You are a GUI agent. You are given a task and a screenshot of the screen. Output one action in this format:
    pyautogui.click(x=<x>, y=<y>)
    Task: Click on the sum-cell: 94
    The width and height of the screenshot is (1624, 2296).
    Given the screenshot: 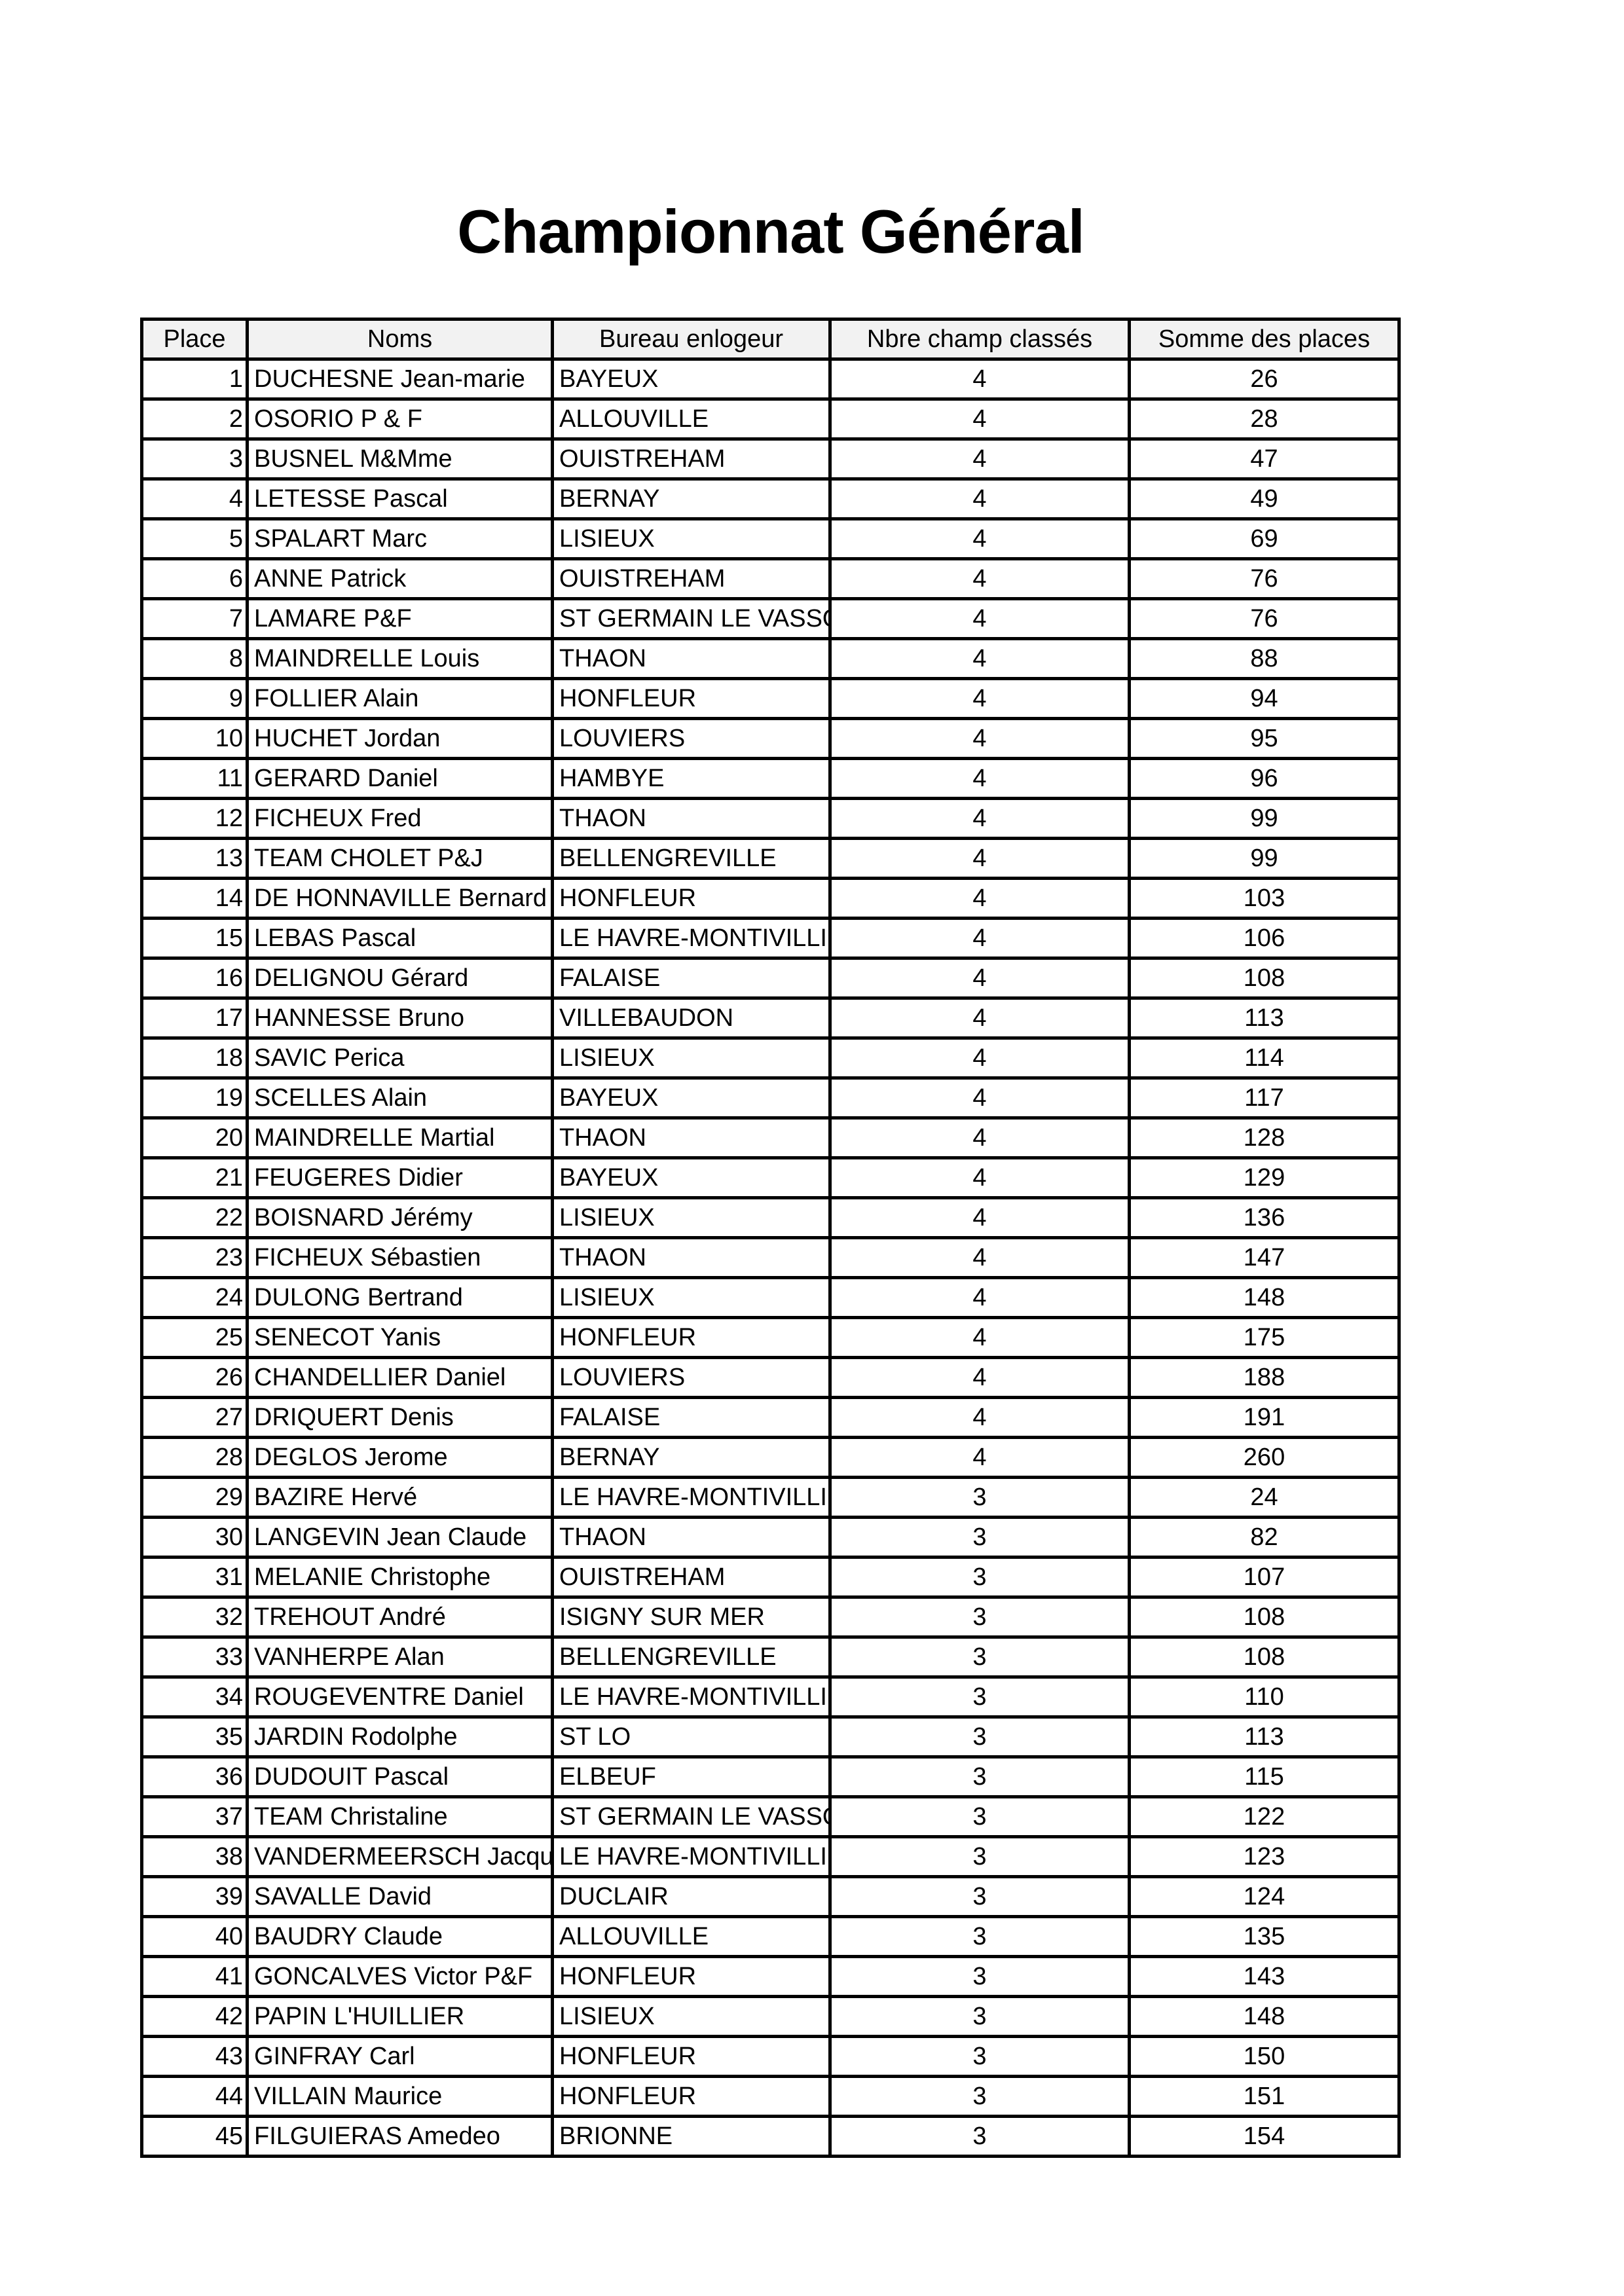 What is the action you would take?
    pyautogui.click(x=1264, y=698)
    